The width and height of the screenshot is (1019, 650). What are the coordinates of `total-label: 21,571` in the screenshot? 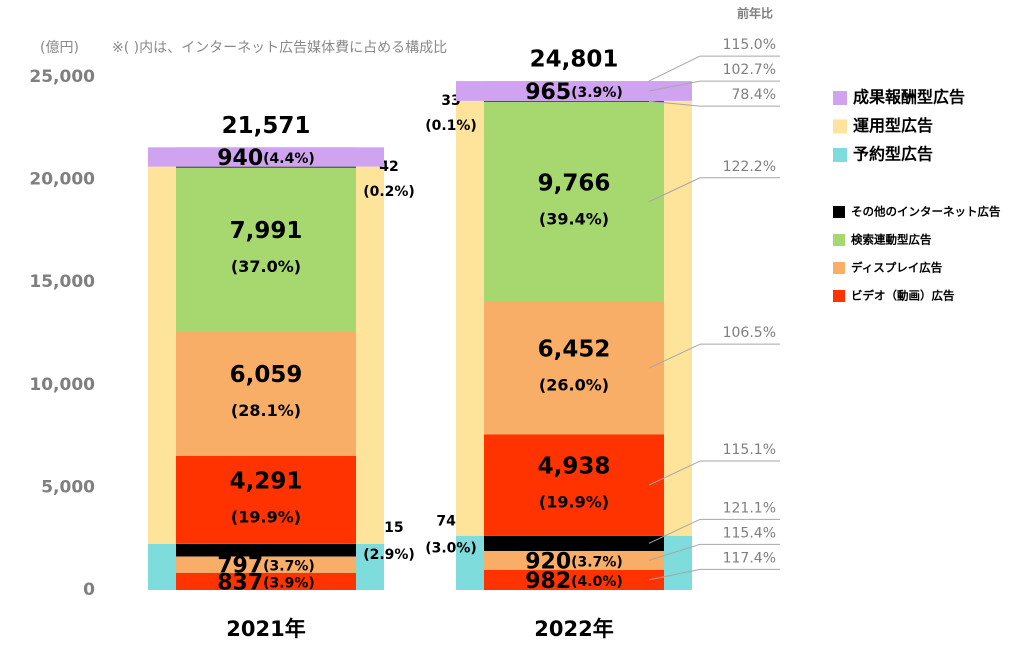 It's located at (266, 126).